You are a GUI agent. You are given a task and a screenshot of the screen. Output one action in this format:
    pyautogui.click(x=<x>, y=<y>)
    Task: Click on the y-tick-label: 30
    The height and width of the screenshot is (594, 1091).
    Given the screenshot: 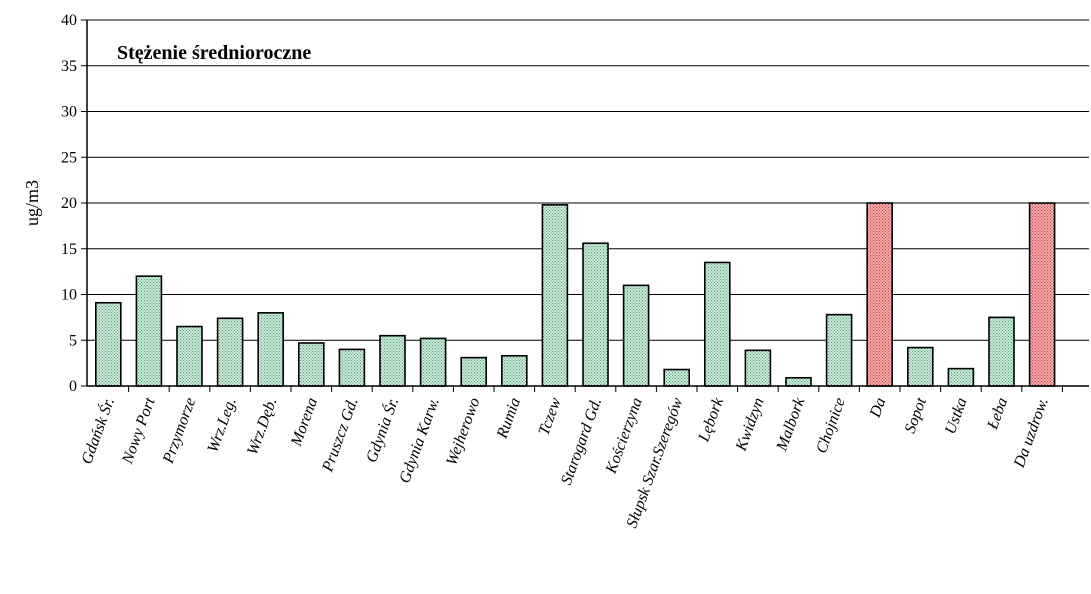 What is the action you would take?
    pyautogui.click(x=69, y=112)
    